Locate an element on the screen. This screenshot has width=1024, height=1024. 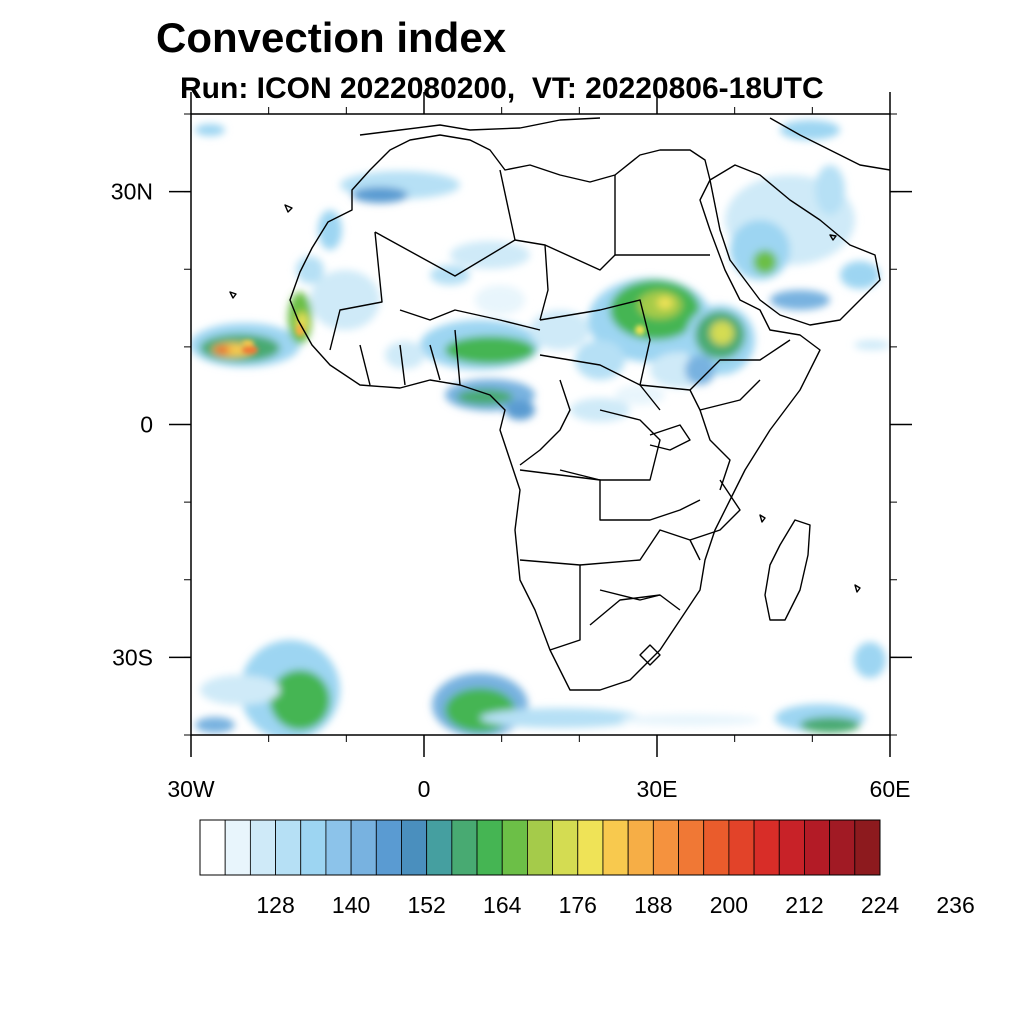
colorbar-label: 200 is located at coordinates (729, 905).